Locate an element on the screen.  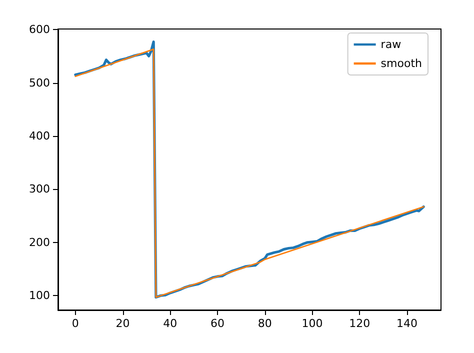
y-tick-label: 200 is located at coordinates (39, 242).